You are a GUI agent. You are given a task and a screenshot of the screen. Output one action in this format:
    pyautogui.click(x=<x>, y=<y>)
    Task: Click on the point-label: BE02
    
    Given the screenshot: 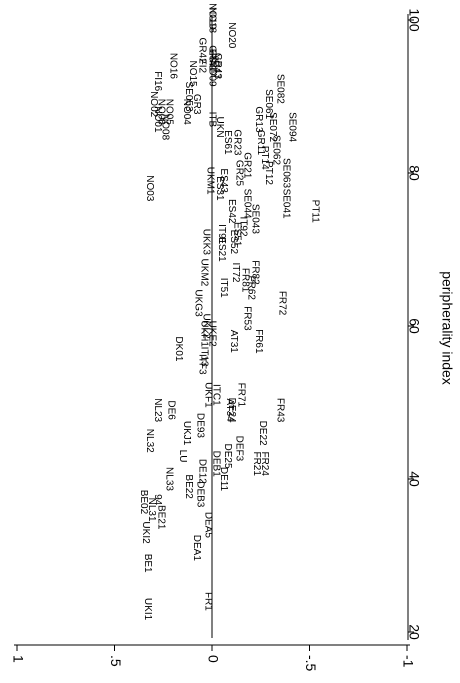 What is the action you would take?
    pyautogui.click(x=143, y=502)
    